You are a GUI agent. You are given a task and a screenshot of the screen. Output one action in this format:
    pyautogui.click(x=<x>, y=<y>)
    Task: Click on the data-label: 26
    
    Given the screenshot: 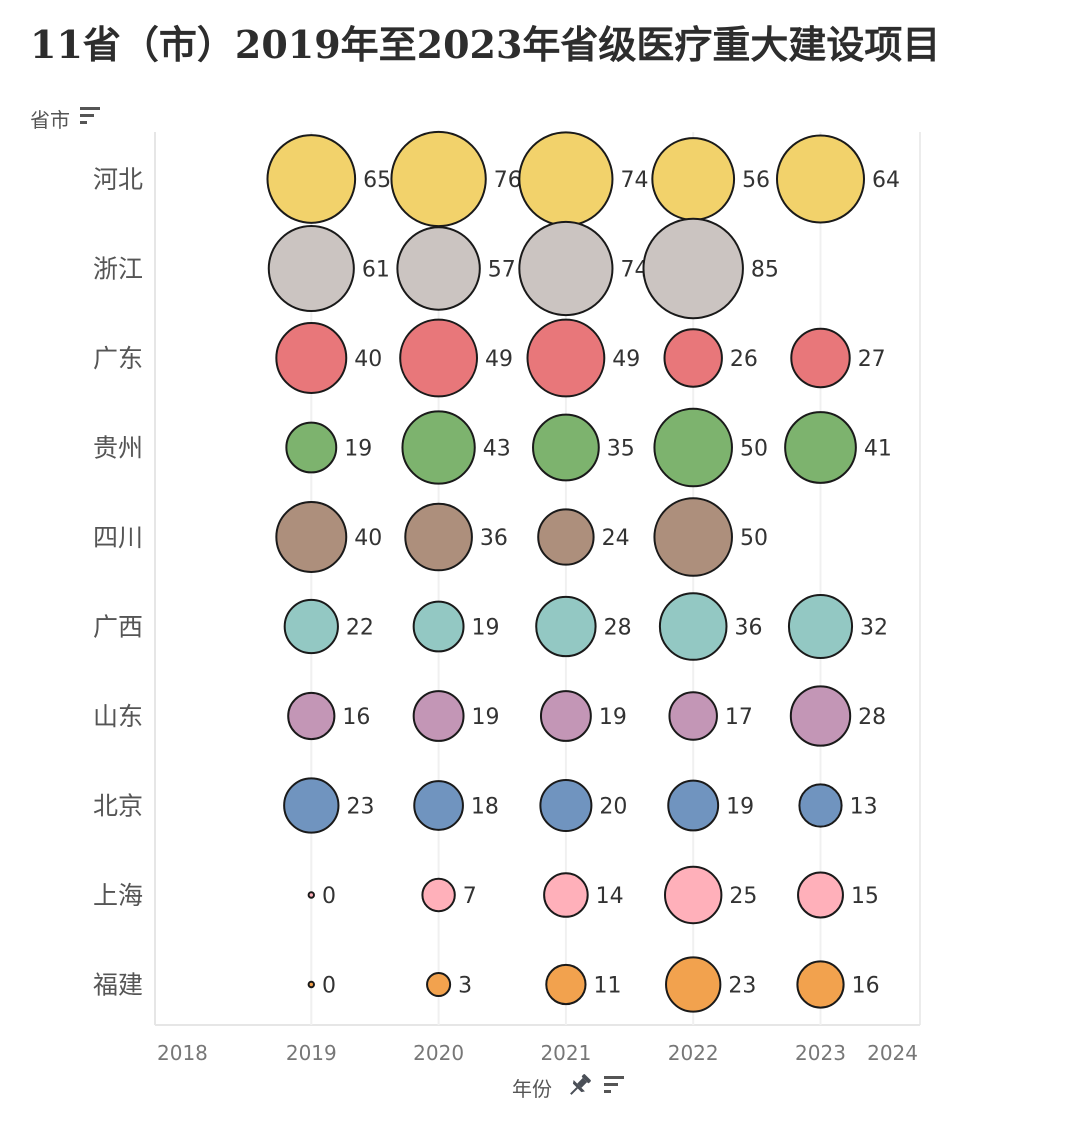 What is the action you would take?
    pyautogui.click(x=744, y=359)
    